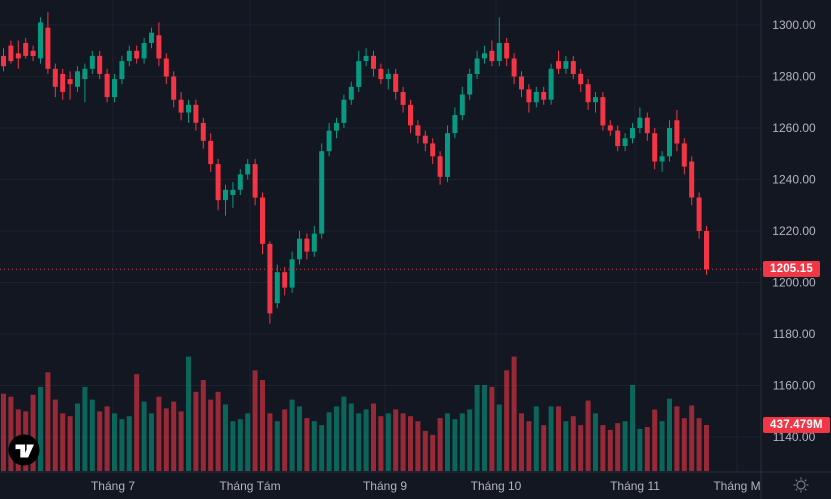  What do you see at coordinates (415, 485) in the screenshot?
I see `time-axis` at bounding box center [415, 485].